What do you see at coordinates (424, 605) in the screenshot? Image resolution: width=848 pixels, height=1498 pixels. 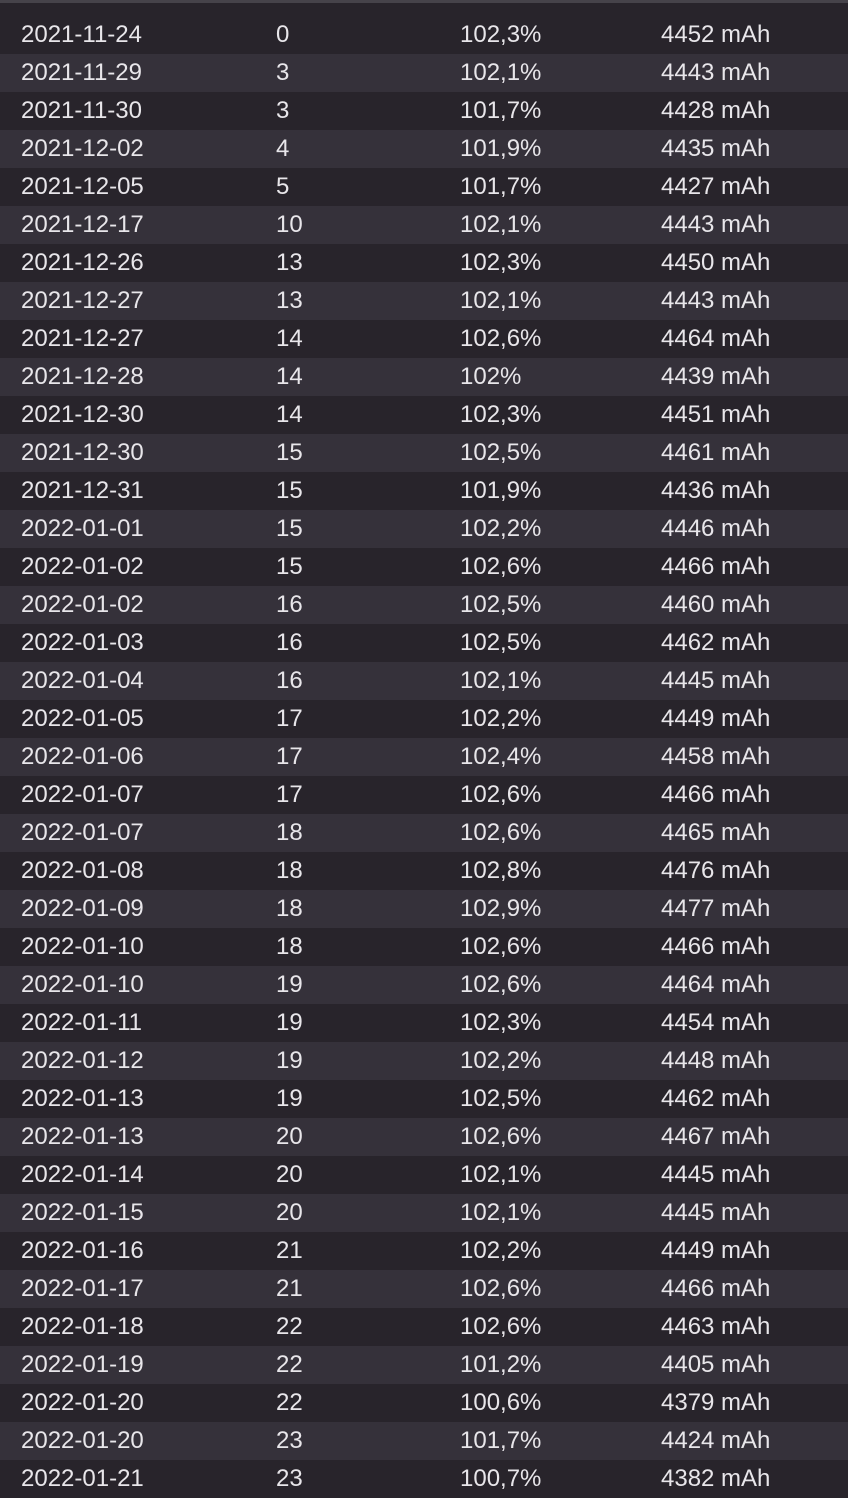 I see `table-row: 2022-01-02 16 102,5% 4460 mAh` at bounding box center [424, 605].